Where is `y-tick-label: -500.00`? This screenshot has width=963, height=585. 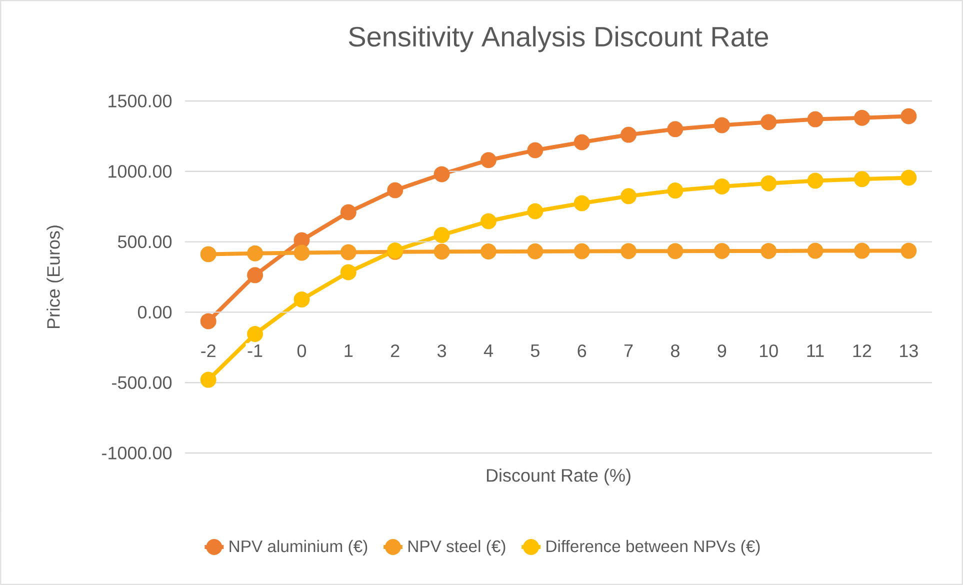
y-tick-label: -500.00 is located at coordinates (142, 382).